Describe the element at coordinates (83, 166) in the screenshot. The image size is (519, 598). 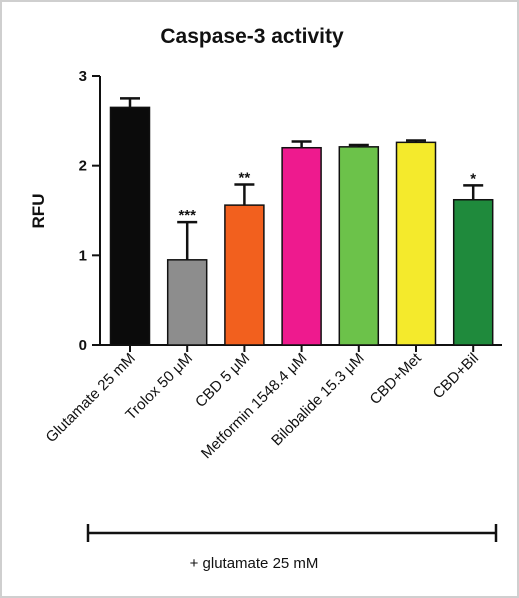
I see `y-tick-label: 2` at that location.